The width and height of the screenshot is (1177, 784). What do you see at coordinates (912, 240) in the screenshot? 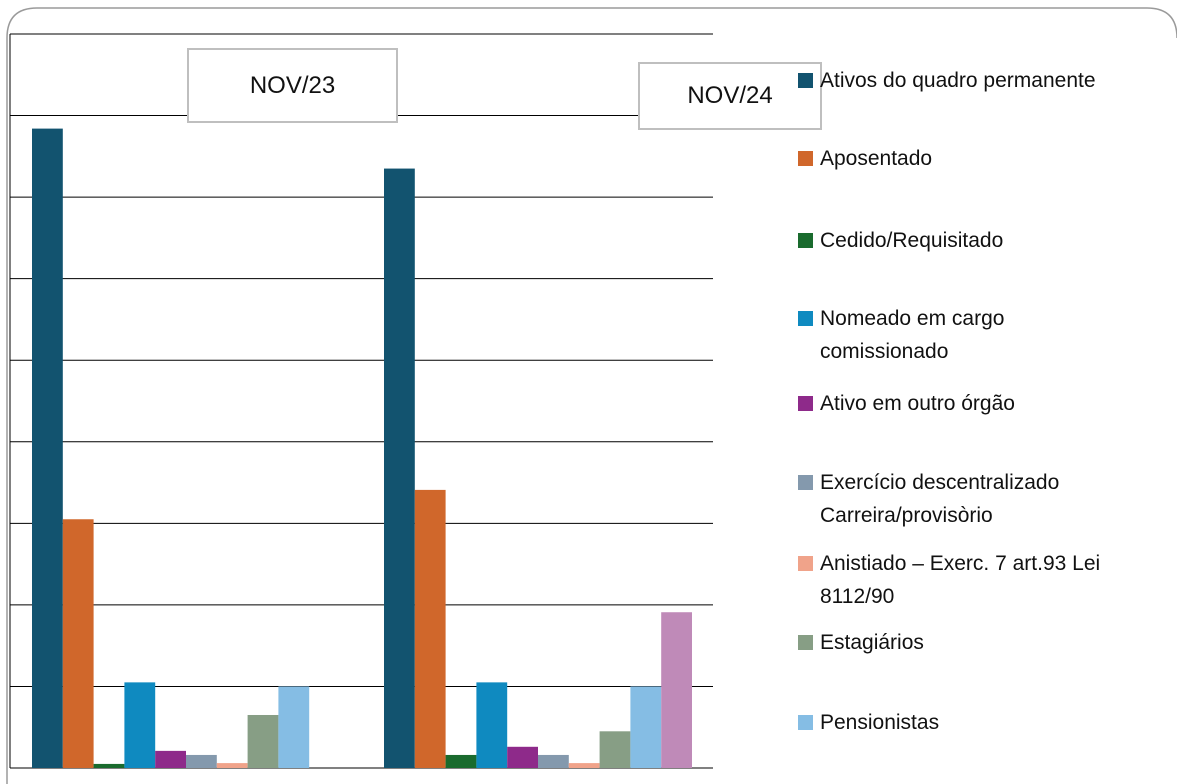
I see `legend-label: Cedido/Requisitado` at bounding box center [912, 240].